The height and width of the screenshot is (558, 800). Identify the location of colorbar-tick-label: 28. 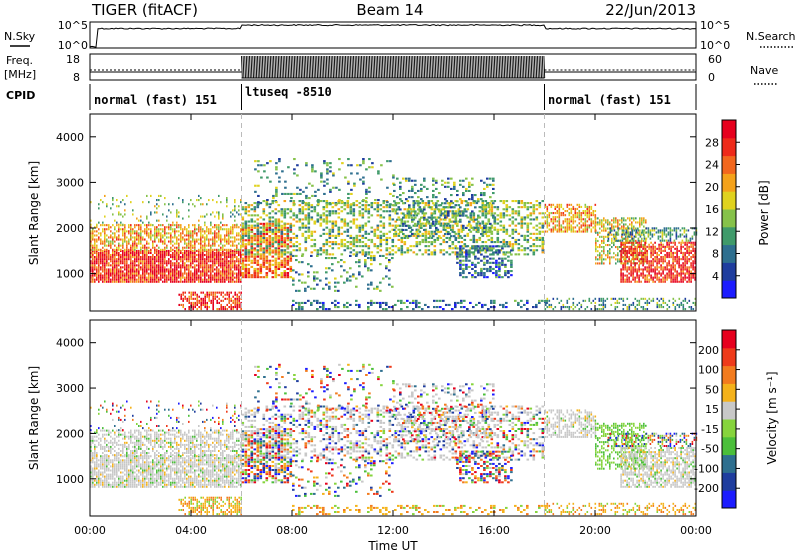
(712, 142).